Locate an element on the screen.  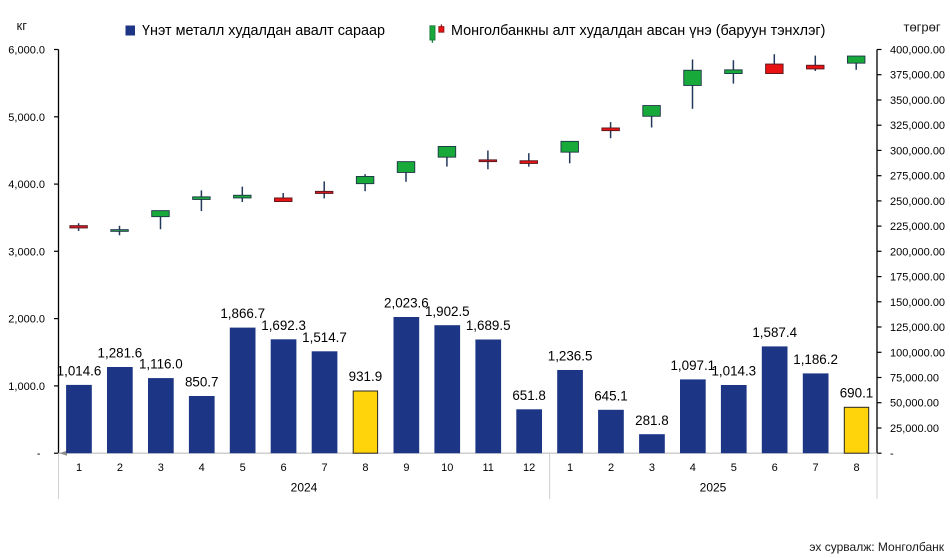
svg-text: 1,000.0 is located at coordinates (26, 387).